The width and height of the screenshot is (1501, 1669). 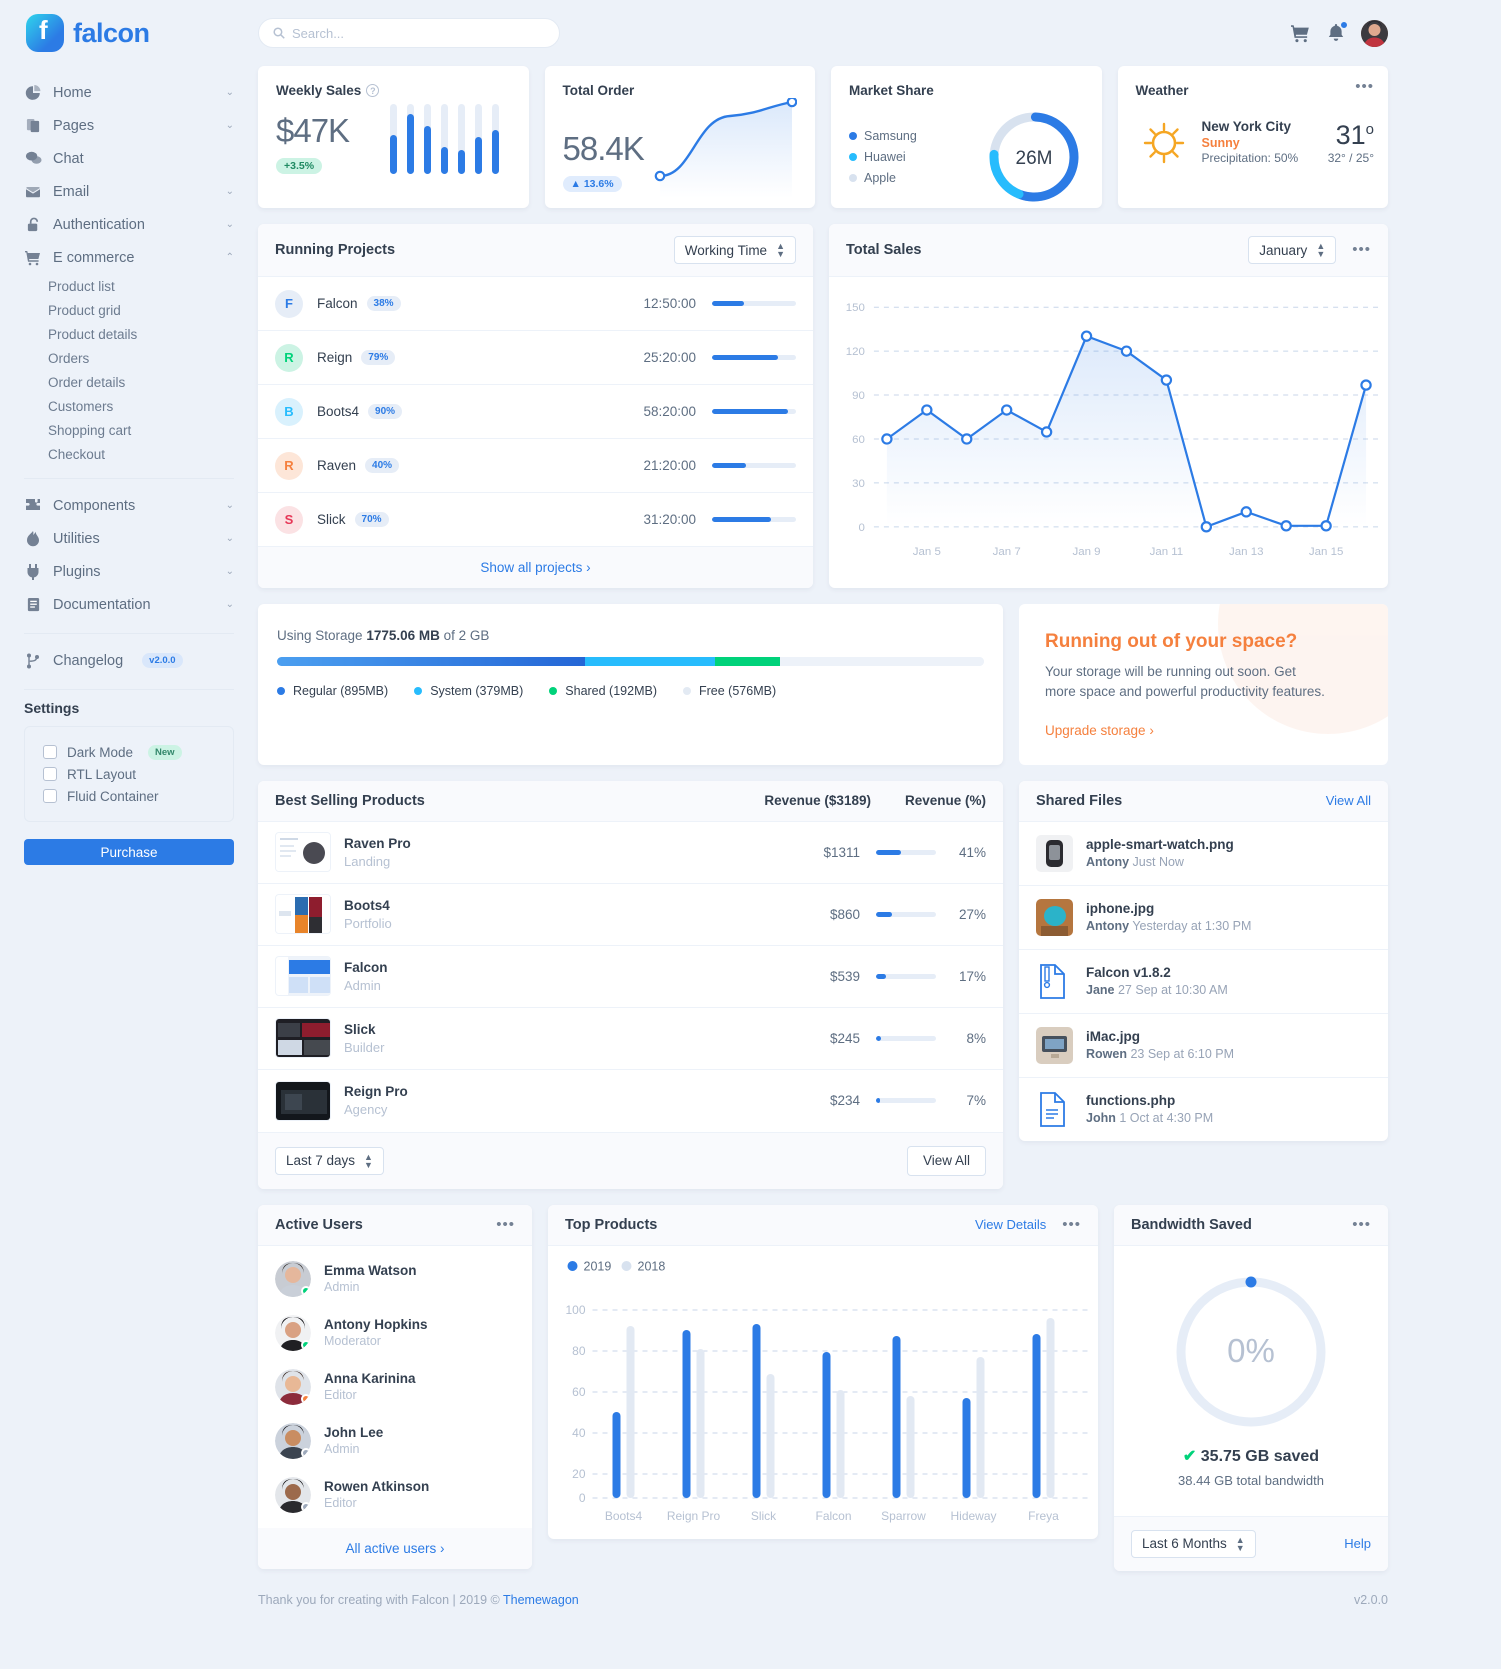 What do you see at coordinates (129, 571) in the screenshot?
I see `sidebar-item-plugins: Plugins ⌄` at bounding box center [129, 571].